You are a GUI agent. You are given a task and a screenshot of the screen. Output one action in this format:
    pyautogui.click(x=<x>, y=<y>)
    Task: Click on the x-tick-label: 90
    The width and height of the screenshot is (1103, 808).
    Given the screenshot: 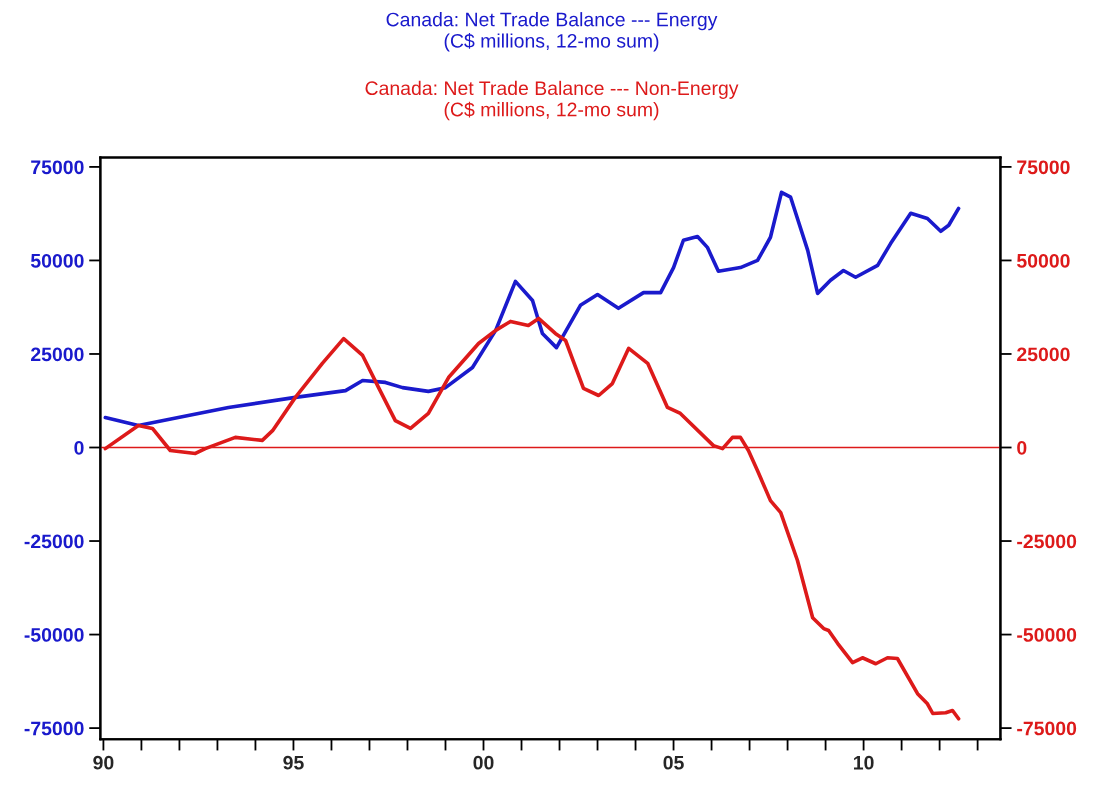 What is the action you would take?
    pyautogui.click(x=103, y=762)
    